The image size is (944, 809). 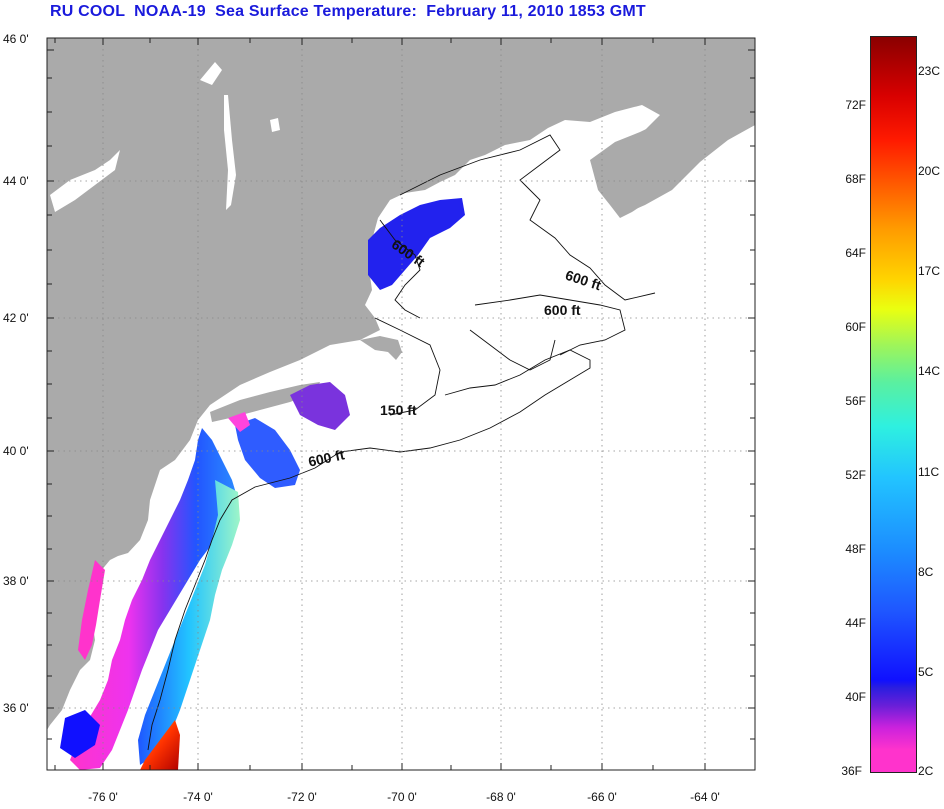 I want to click on colorbar-label-48f: 48F, so click(x=855, y=549).